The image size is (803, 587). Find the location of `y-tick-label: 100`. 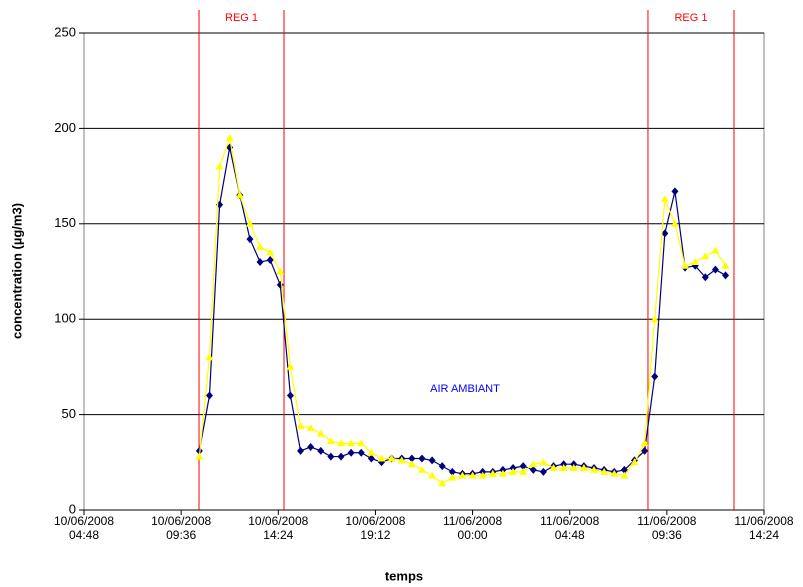

y-tick-label: 100 is located at coordinates (65, 318).